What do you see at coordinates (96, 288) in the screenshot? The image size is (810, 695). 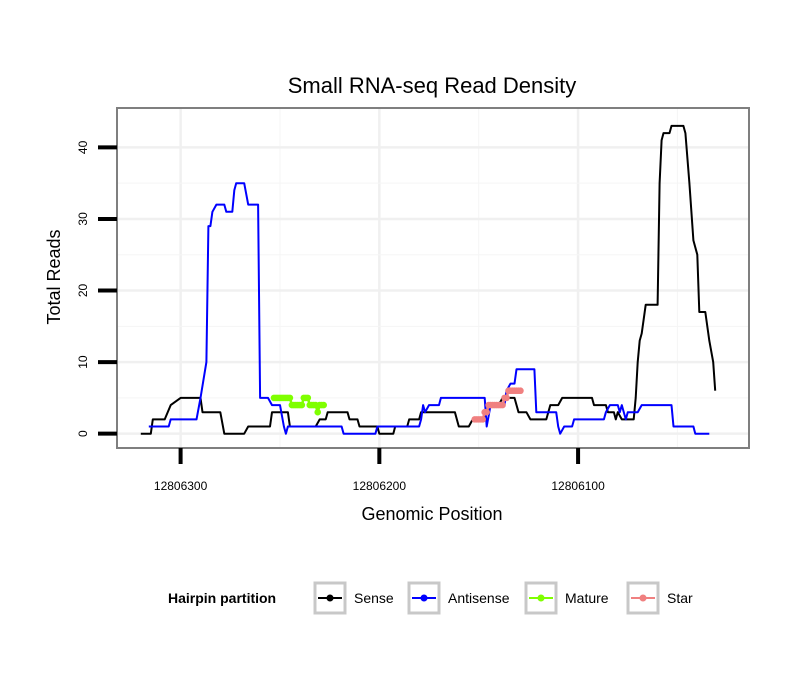 I see `y-axis: 0 10 20 30 40` at bounding box center [96, 288].